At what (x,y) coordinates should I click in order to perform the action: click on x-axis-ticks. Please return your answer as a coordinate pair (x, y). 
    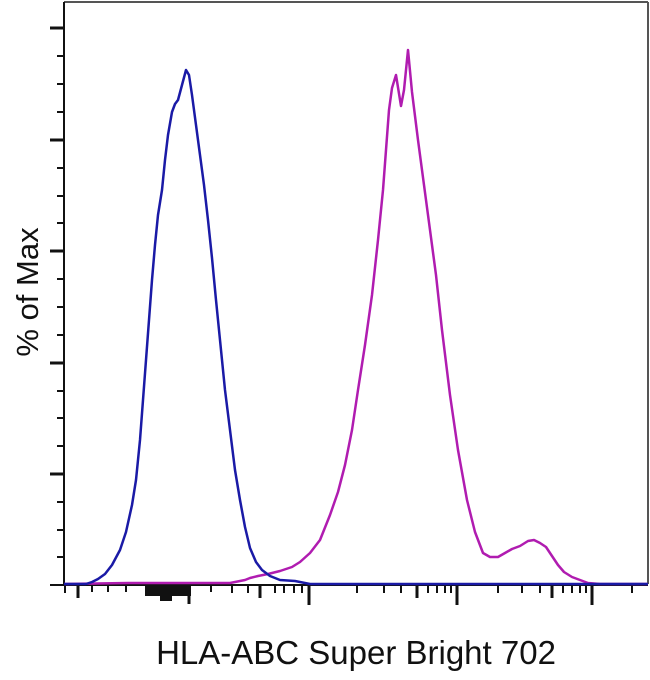
    Looking at the image, I should click on (348, 595).